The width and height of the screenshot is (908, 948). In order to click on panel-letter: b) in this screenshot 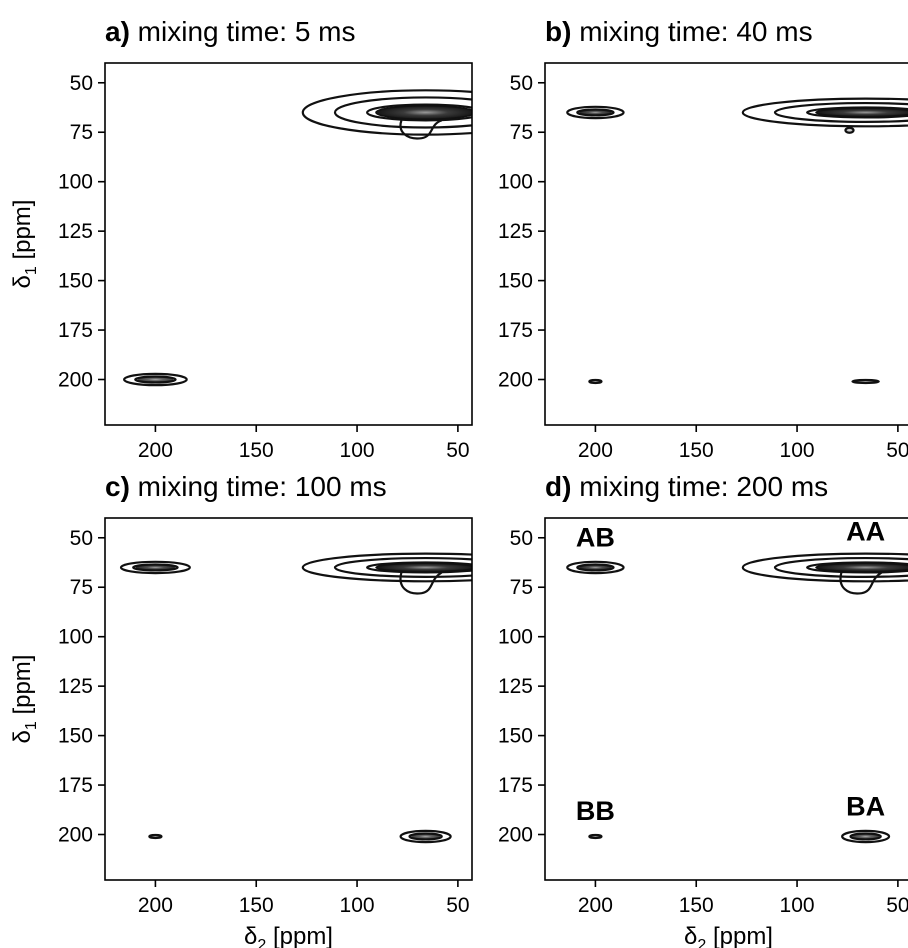, I will do `click(558, 31)`.